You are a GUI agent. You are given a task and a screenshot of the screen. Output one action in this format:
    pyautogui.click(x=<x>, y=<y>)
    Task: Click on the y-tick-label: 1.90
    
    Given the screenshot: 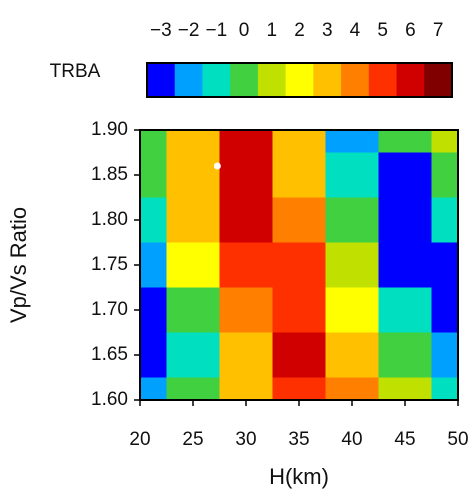 What is the action you would take?
    pyautogui.click(x=109, y=129)
    